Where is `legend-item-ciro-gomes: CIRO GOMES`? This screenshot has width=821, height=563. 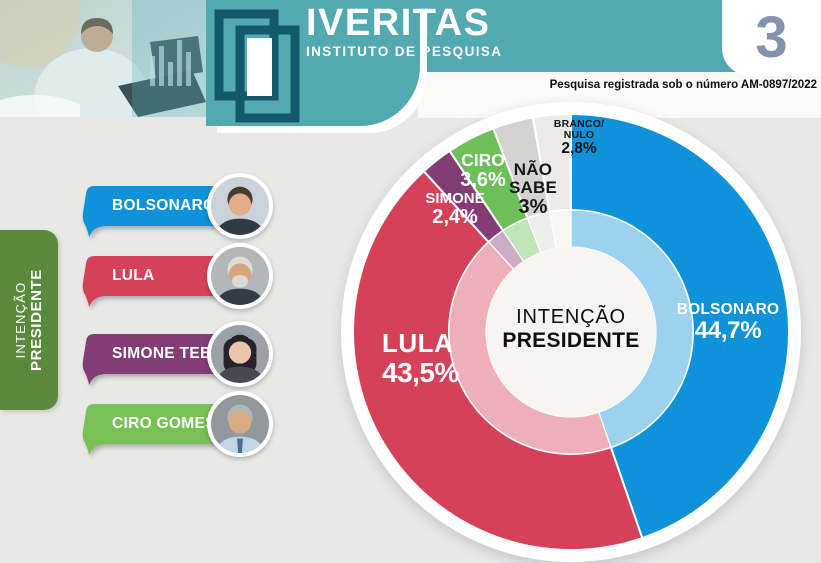 legend-item-ciro-gomes: CIRO GOMES is located at coordinates (174, 424).